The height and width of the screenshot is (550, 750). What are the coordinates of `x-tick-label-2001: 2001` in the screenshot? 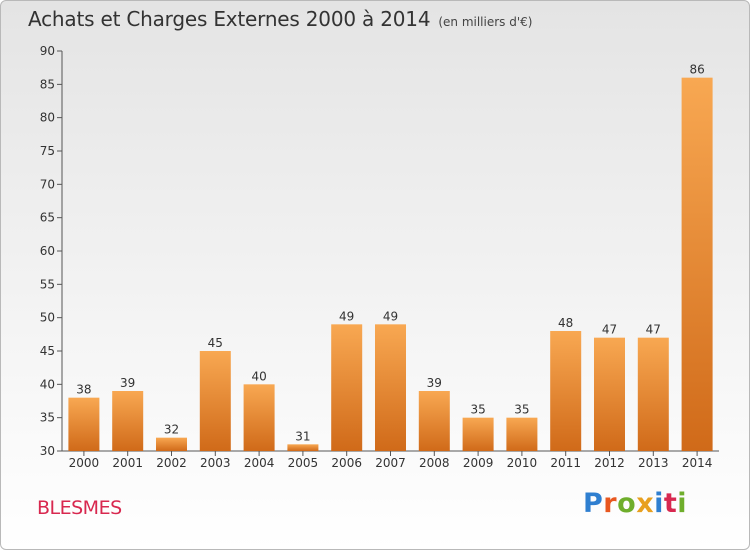 It's located at (127, 463).